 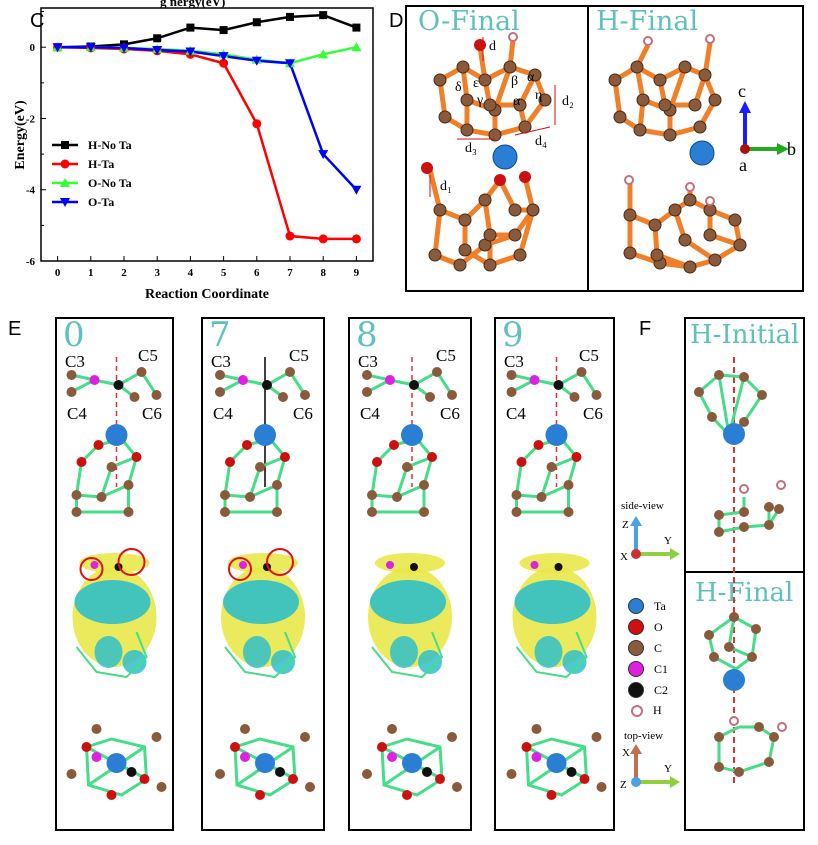 What do you see at coordinates (608, 153) in the screenshot?
I see `panel-d-structures: d δ ε β α γ α η d₂ d₃ d₄ d₁` at bounding box center [608, 153].